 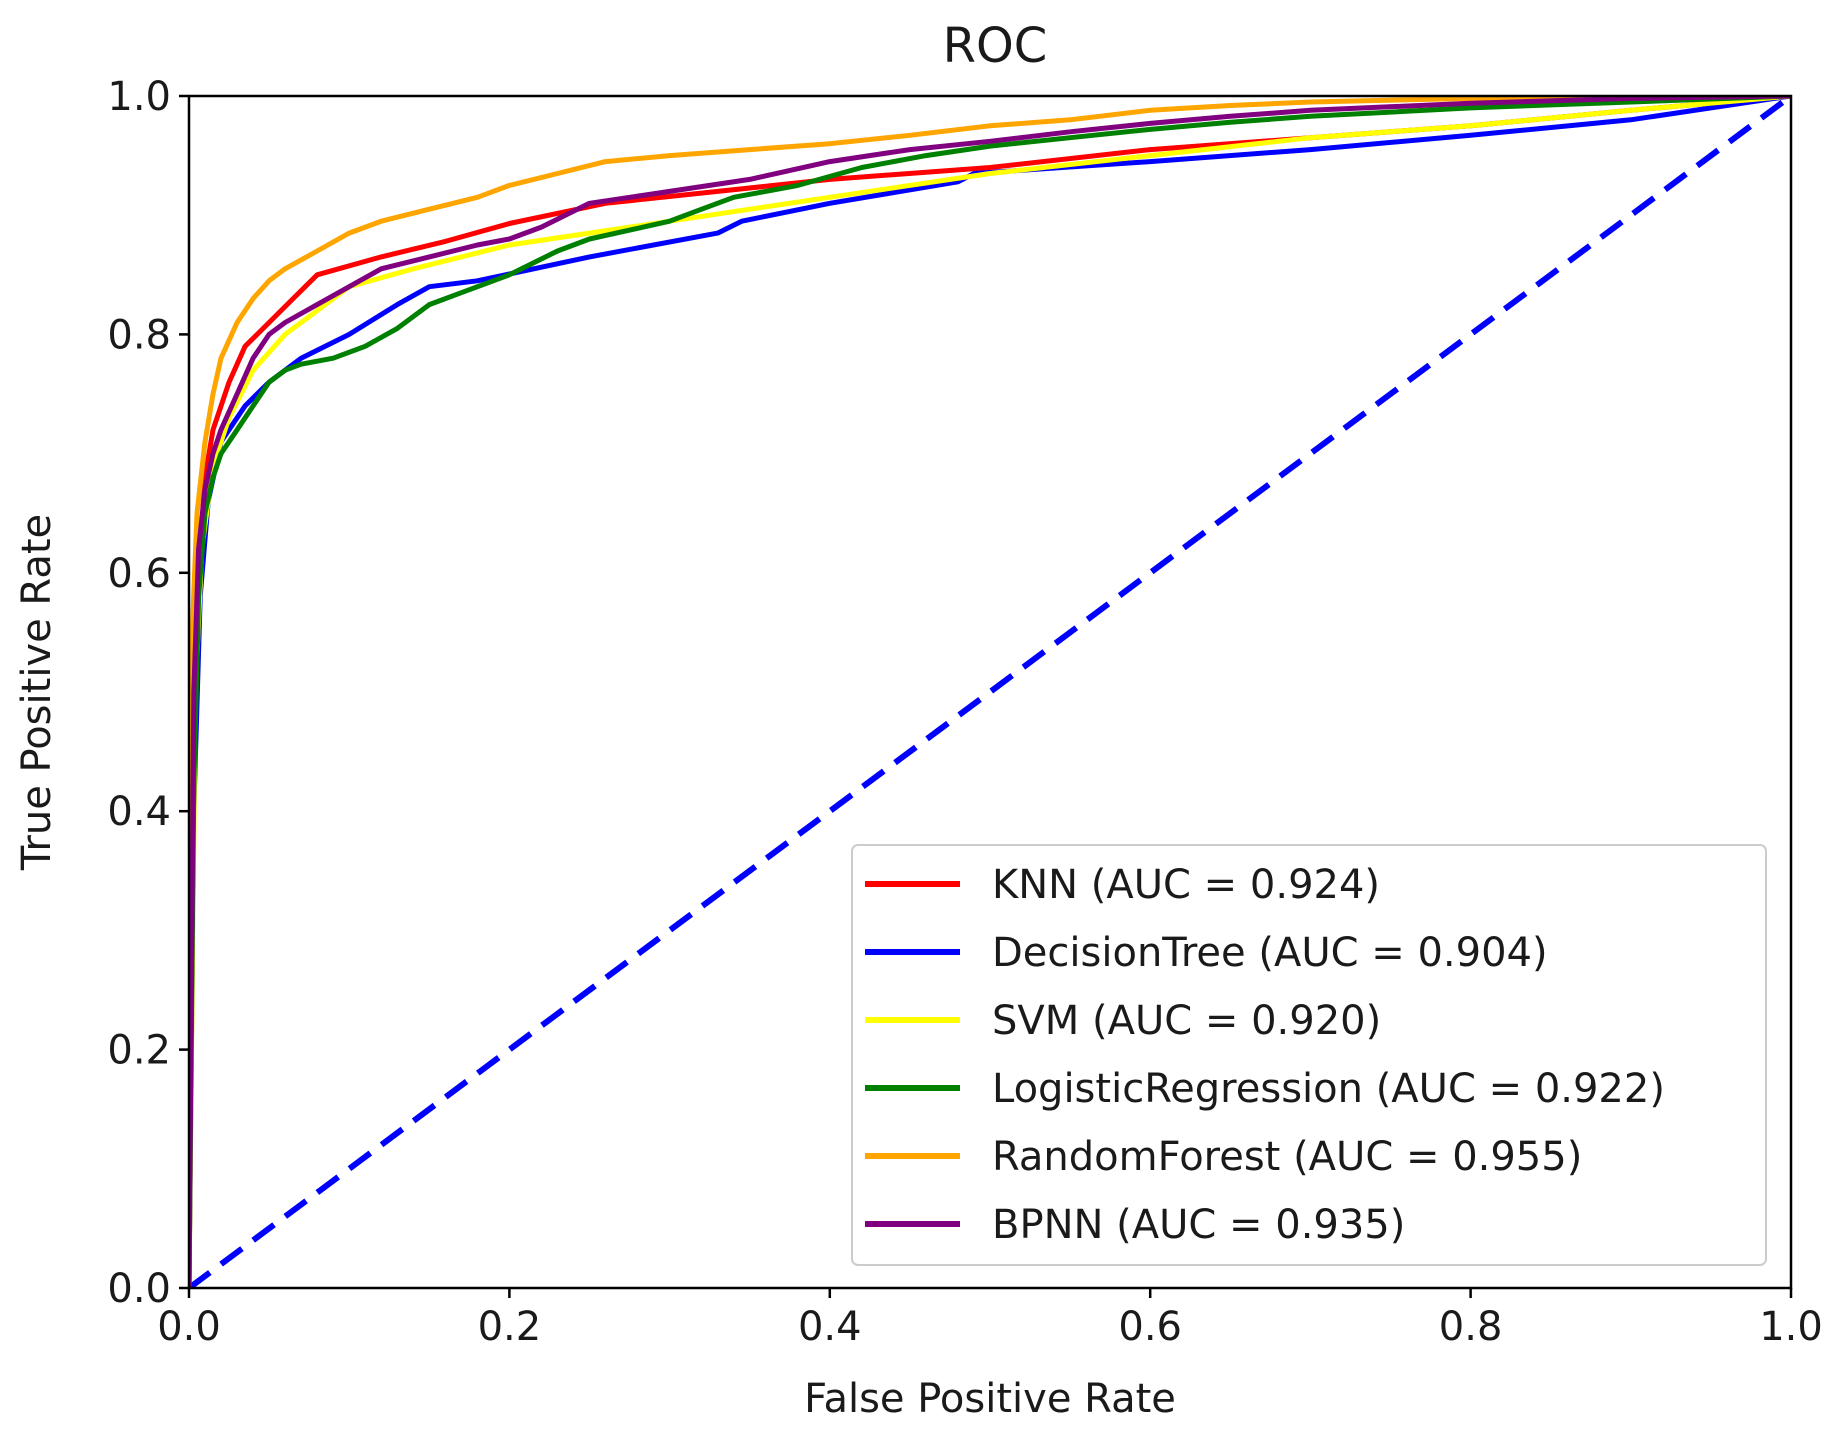 I want to click on x-tick-label: 0.4, so click(x=830, y=1327).